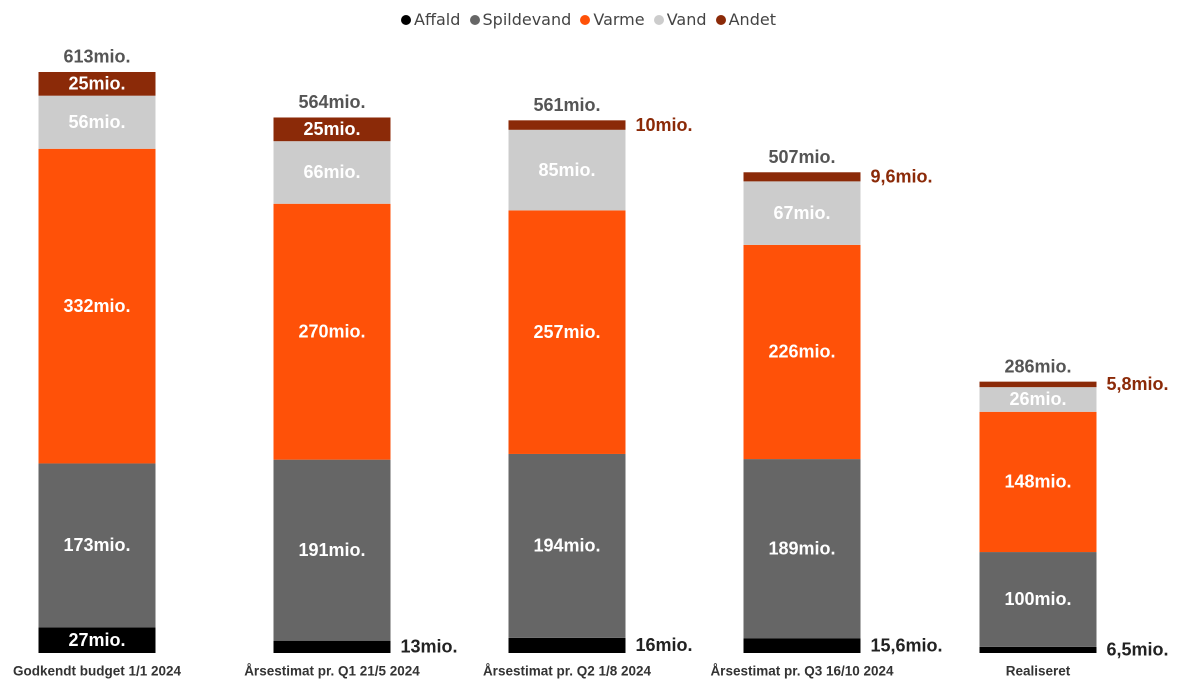 The height and width of the screenshot is (683, 1177). I want to click on data-label: 5,8mio., so click(1138, 384).